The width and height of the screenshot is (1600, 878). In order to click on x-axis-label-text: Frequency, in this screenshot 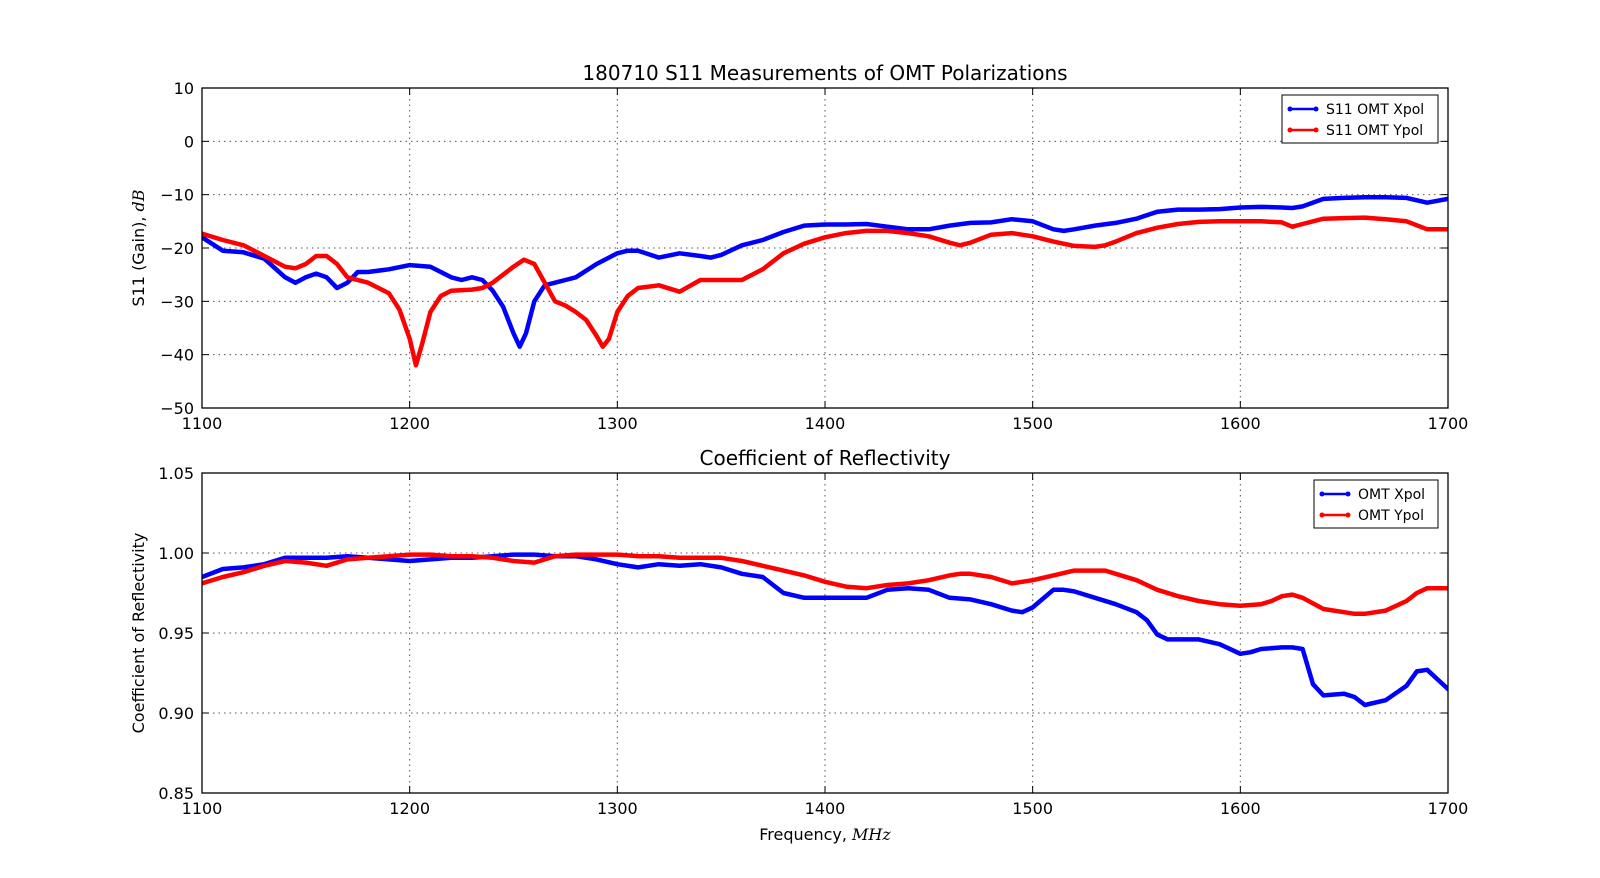, I will do `click(805, 834)`.